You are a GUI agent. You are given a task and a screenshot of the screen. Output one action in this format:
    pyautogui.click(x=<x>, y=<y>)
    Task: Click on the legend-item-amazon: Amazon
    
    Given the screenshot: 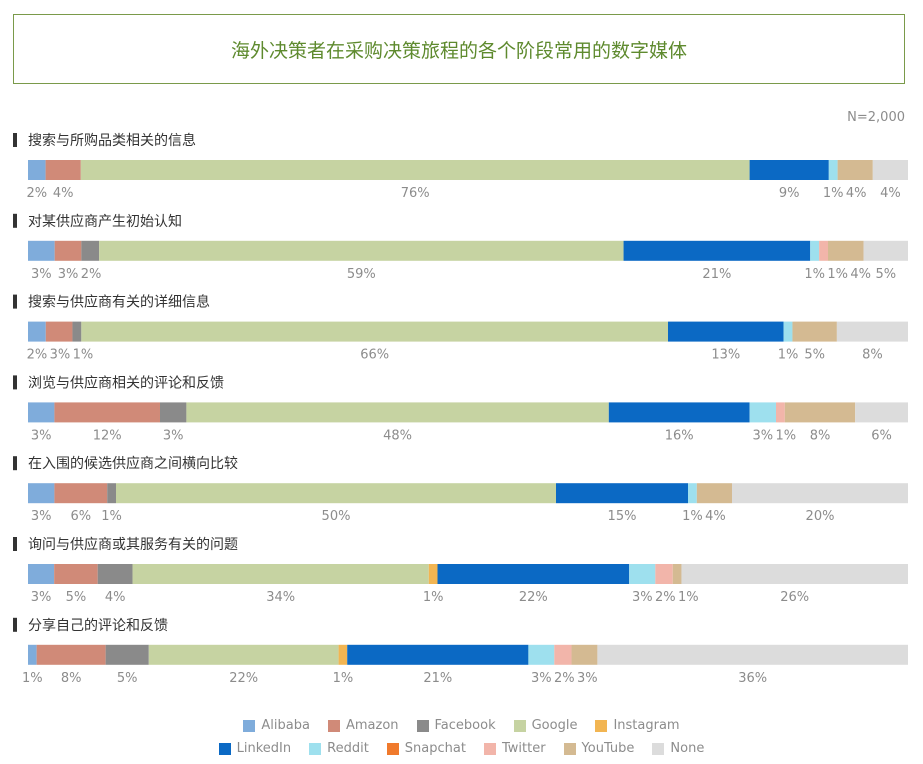 What is the action you would take?
    pyautogui.click(x=363, y=725)
    